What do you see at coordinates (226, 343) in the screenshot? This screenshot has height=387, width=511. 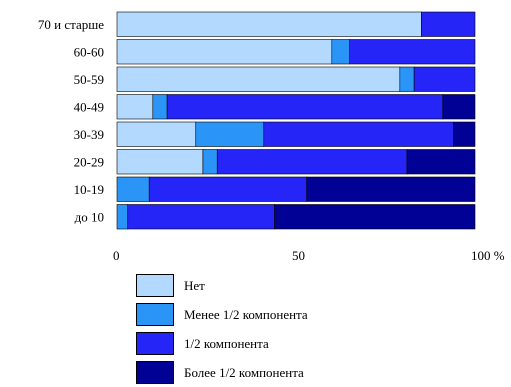 I see `legend-label-half: 1/2 компонента` at bounding box center [226, 343].